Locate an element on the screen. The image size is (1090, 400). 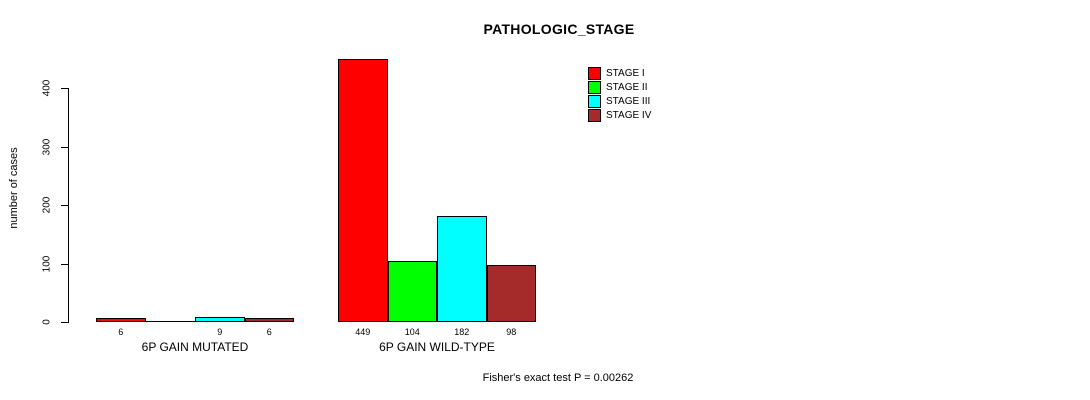
bar-value-label: 104 is located at coordinates (412, 332).